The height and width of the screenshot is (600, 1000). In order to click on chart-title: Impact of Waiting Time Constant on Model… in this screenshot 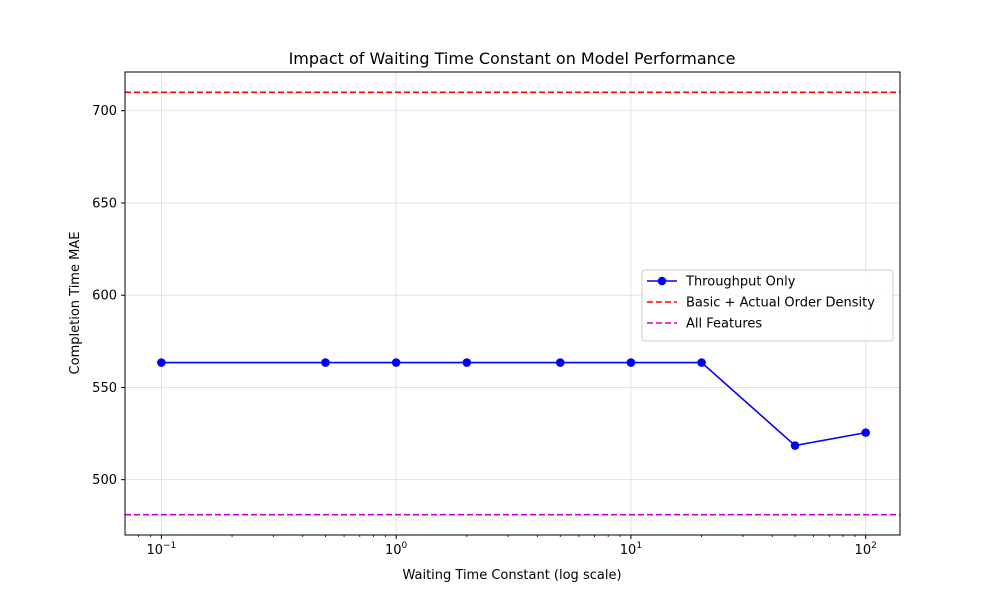, I will do `click(512, 58)`.